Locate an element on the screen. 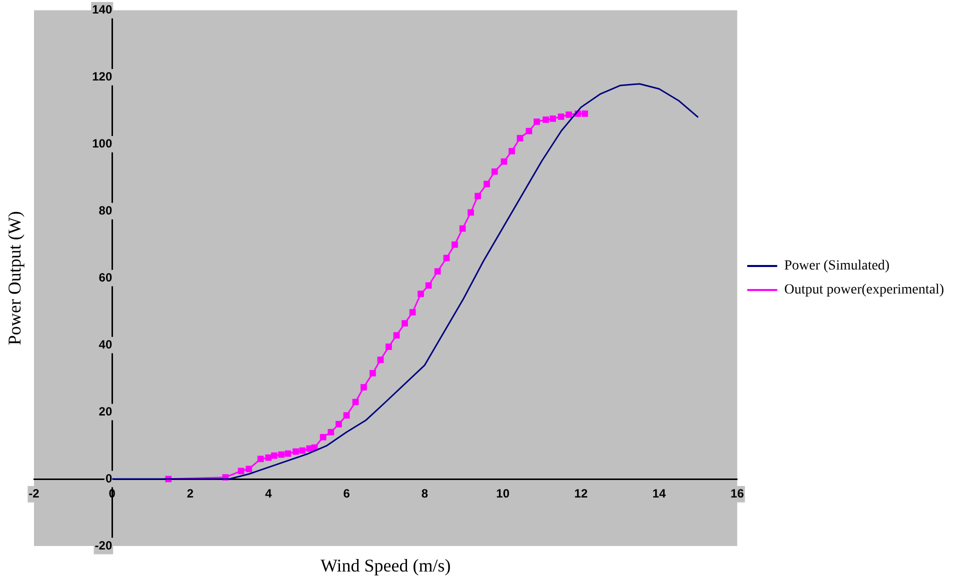  y-tick-label: -20 is located at coordinates (103, 545).